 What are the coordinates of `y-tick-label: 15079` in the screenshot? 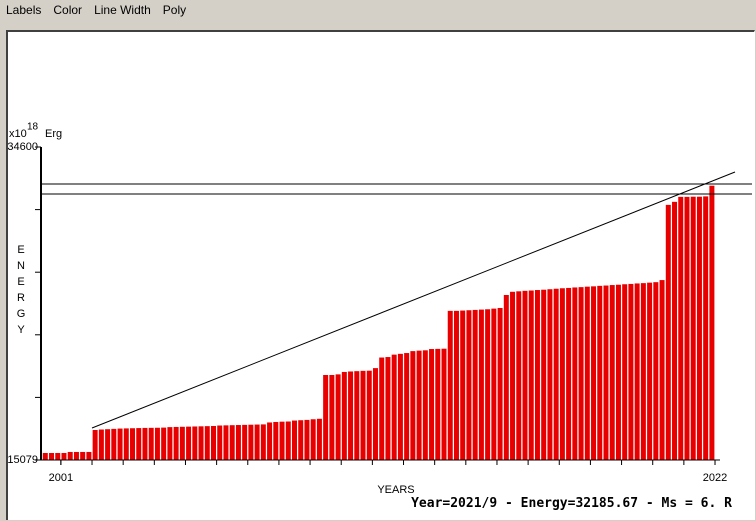 It's located at (22, 460).